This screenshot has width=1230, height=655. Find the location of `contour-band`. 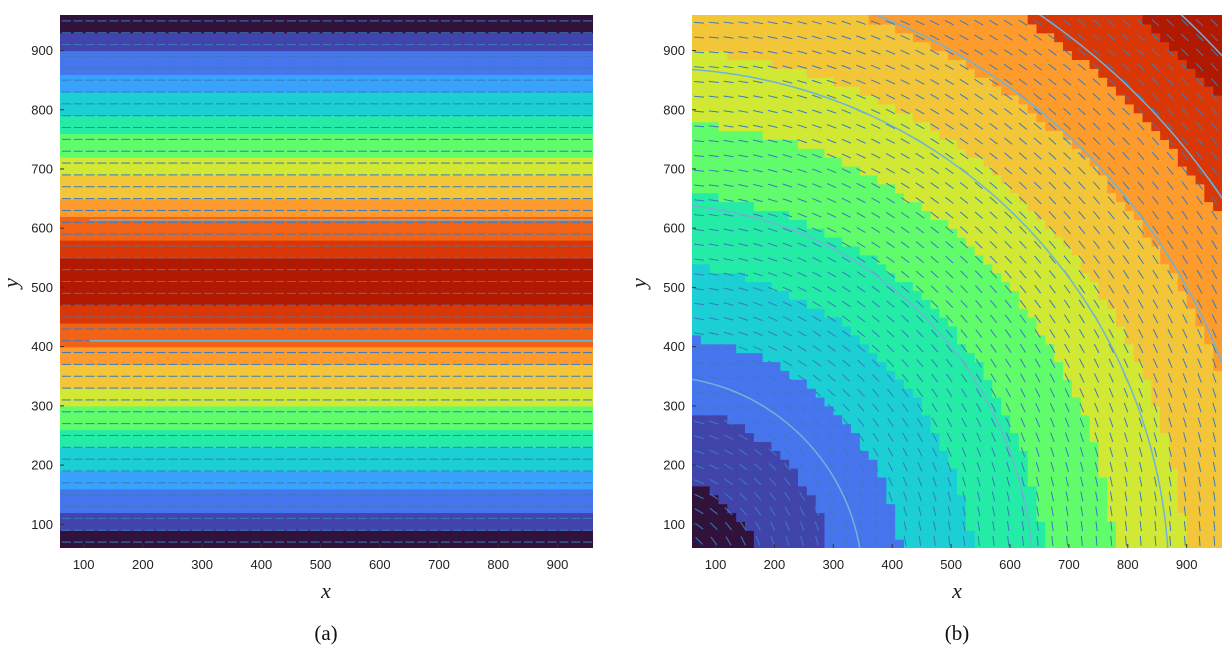

contour-band is located at coordinates (326, 403).